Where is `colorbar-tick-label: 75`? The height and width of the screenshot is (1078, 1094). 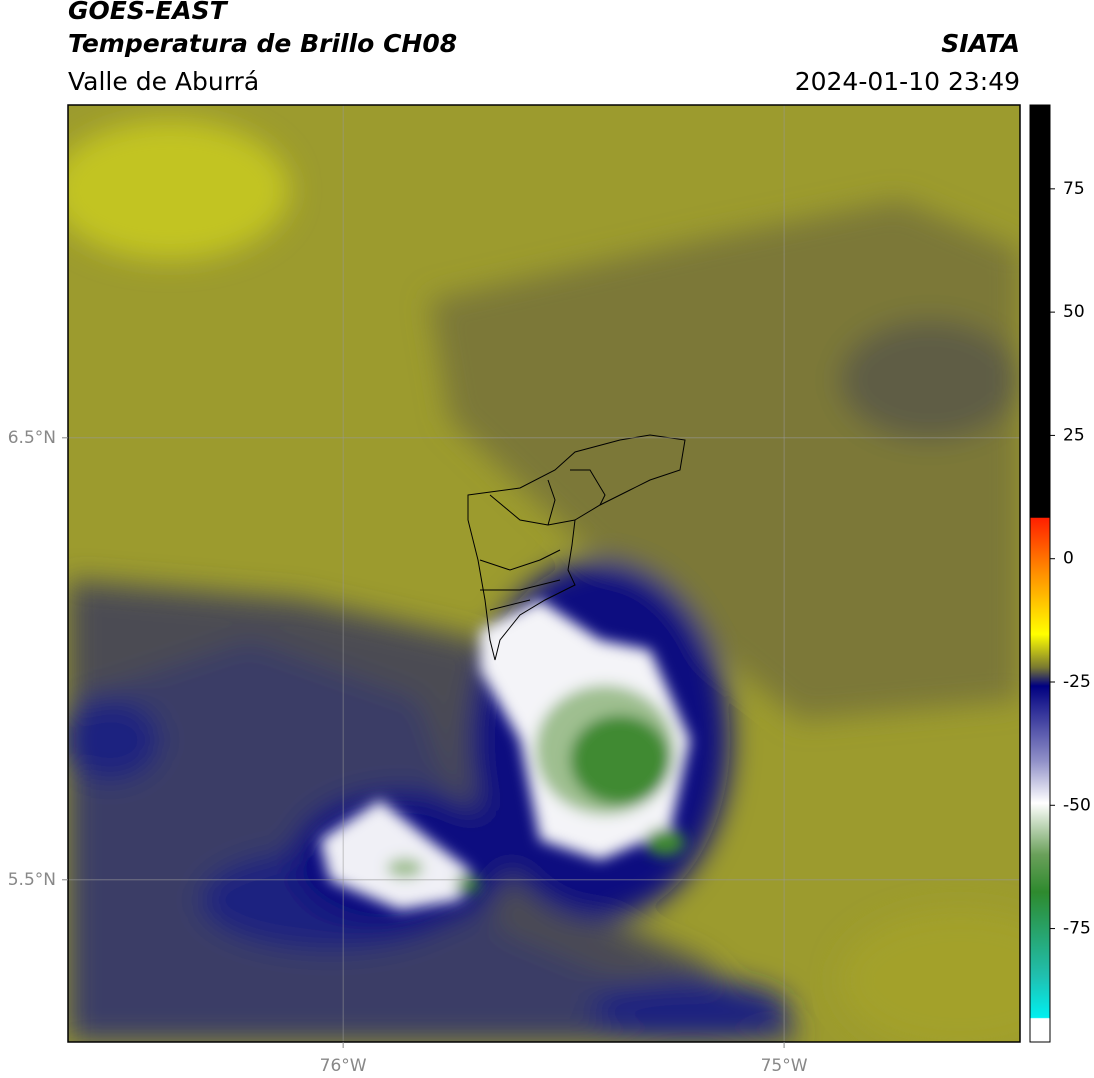
colorbar-tick-label: 75 is located at coordinates (1074, 189).